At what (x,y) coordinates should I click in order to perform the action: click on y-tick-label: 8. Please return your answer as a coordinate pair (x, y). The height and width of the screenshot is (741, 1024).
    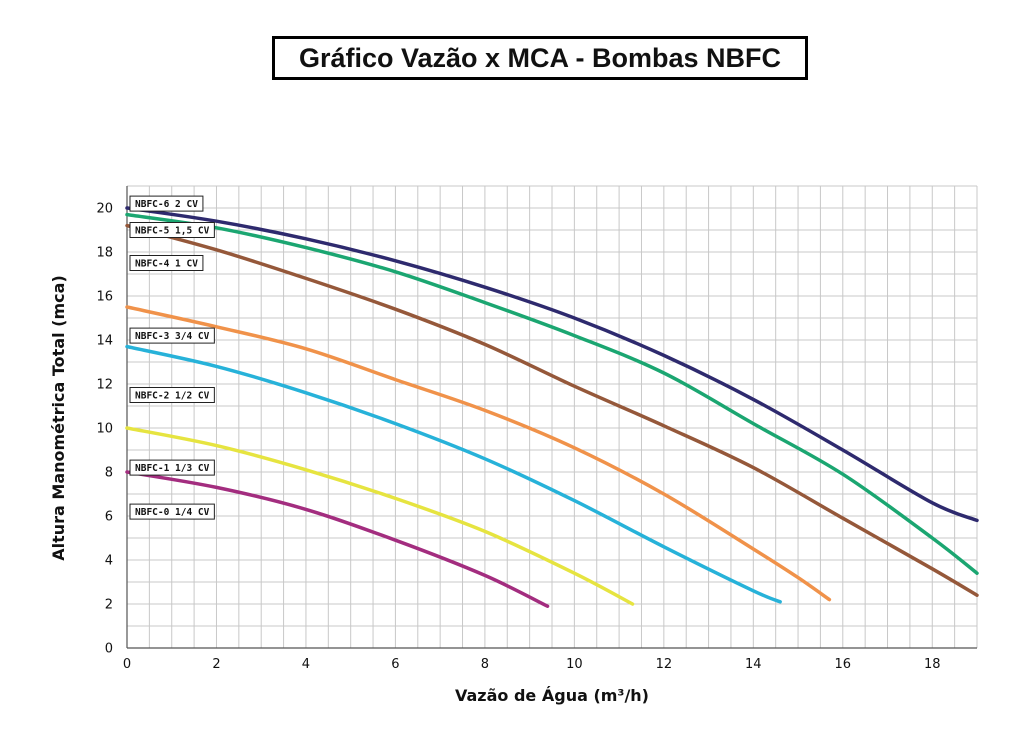
    Looking at the image, I should click on (109, 473).